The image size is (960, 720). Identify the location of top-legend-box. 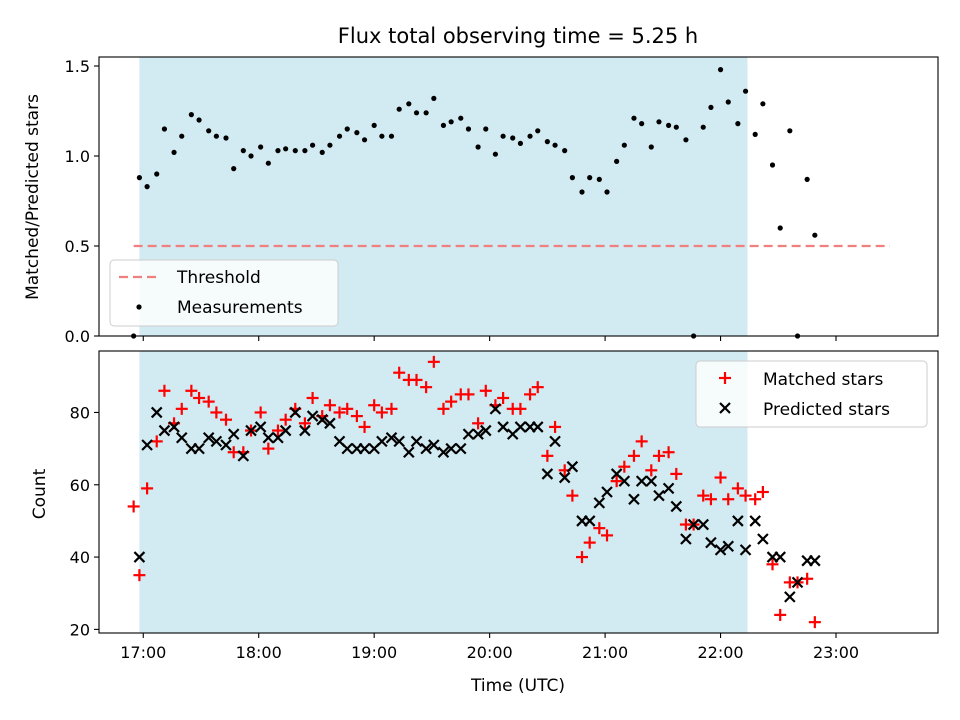
(224, 293).